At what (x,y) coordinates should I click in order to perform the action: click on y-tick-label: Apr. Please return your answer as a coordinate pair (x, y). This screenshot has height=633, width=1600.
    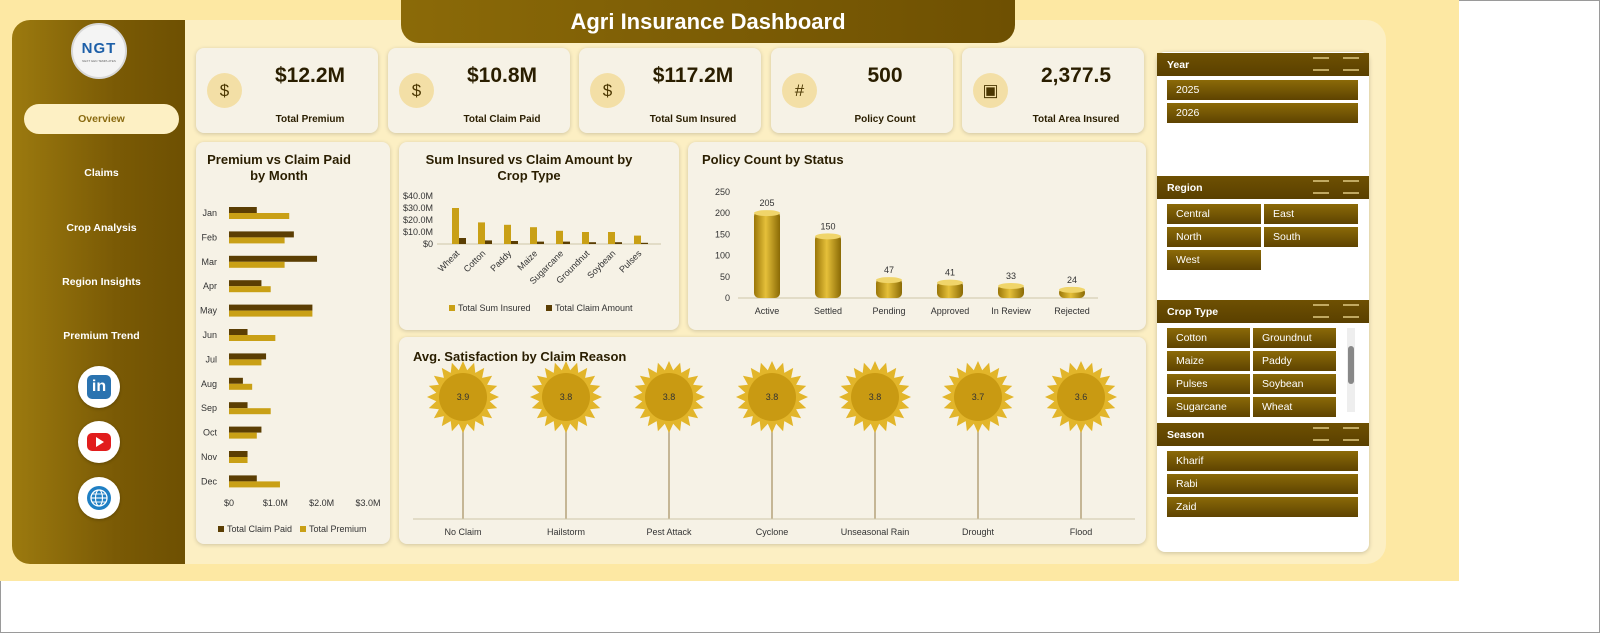
    Looking at the image, I should click on (210, 286).